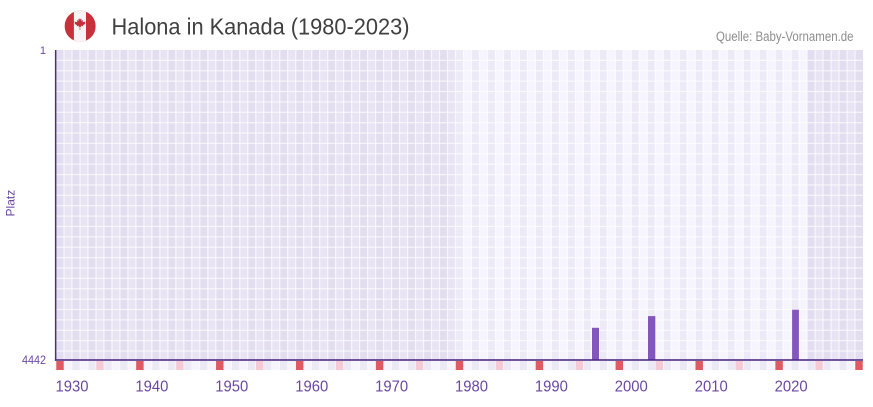  Describe the element at coordinates (72, 386) in the screenshot. I see `svg-text: 1930` at that location.